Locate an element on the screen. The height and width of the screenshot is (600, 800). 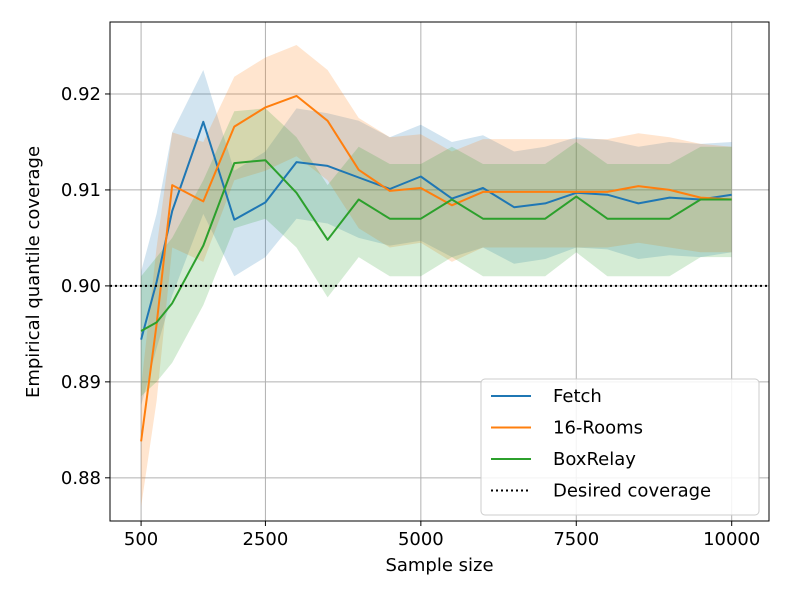
y-tick-label: 0.92 is located at coordinates (81, 94).